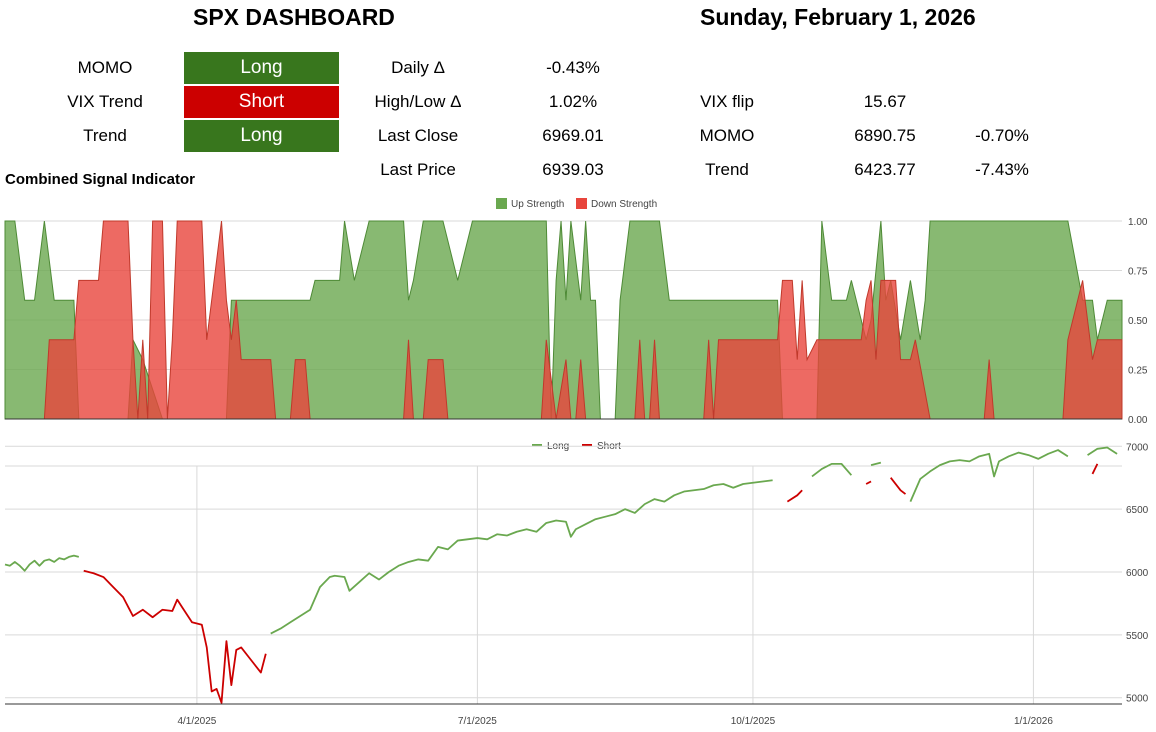 This screenshot has width=1156, height=732. What do you see at coordinates (1138, 371) in the screenshot?
I see `y-tick-label-3: 0.25` at bounding box center [1138, 371].